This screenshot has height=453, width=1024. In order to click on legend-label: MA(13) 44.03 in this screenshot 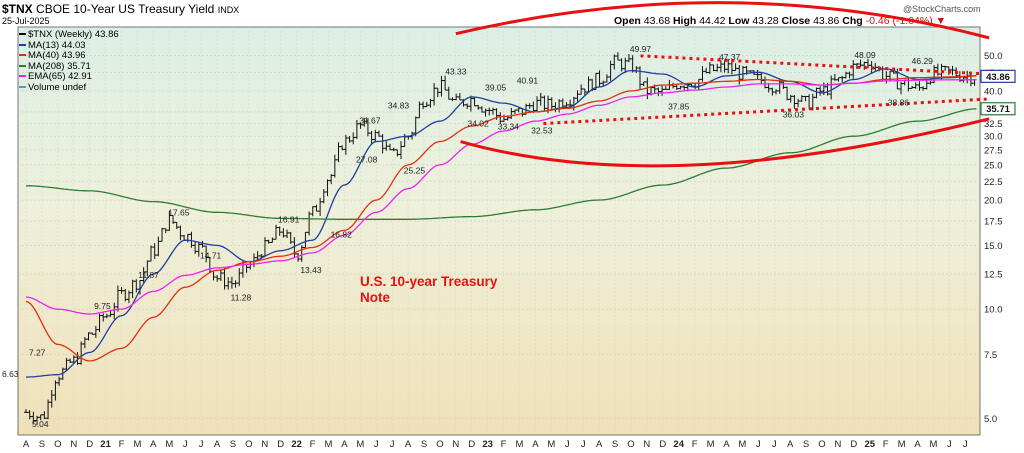, I will do `click(57, 45)`.